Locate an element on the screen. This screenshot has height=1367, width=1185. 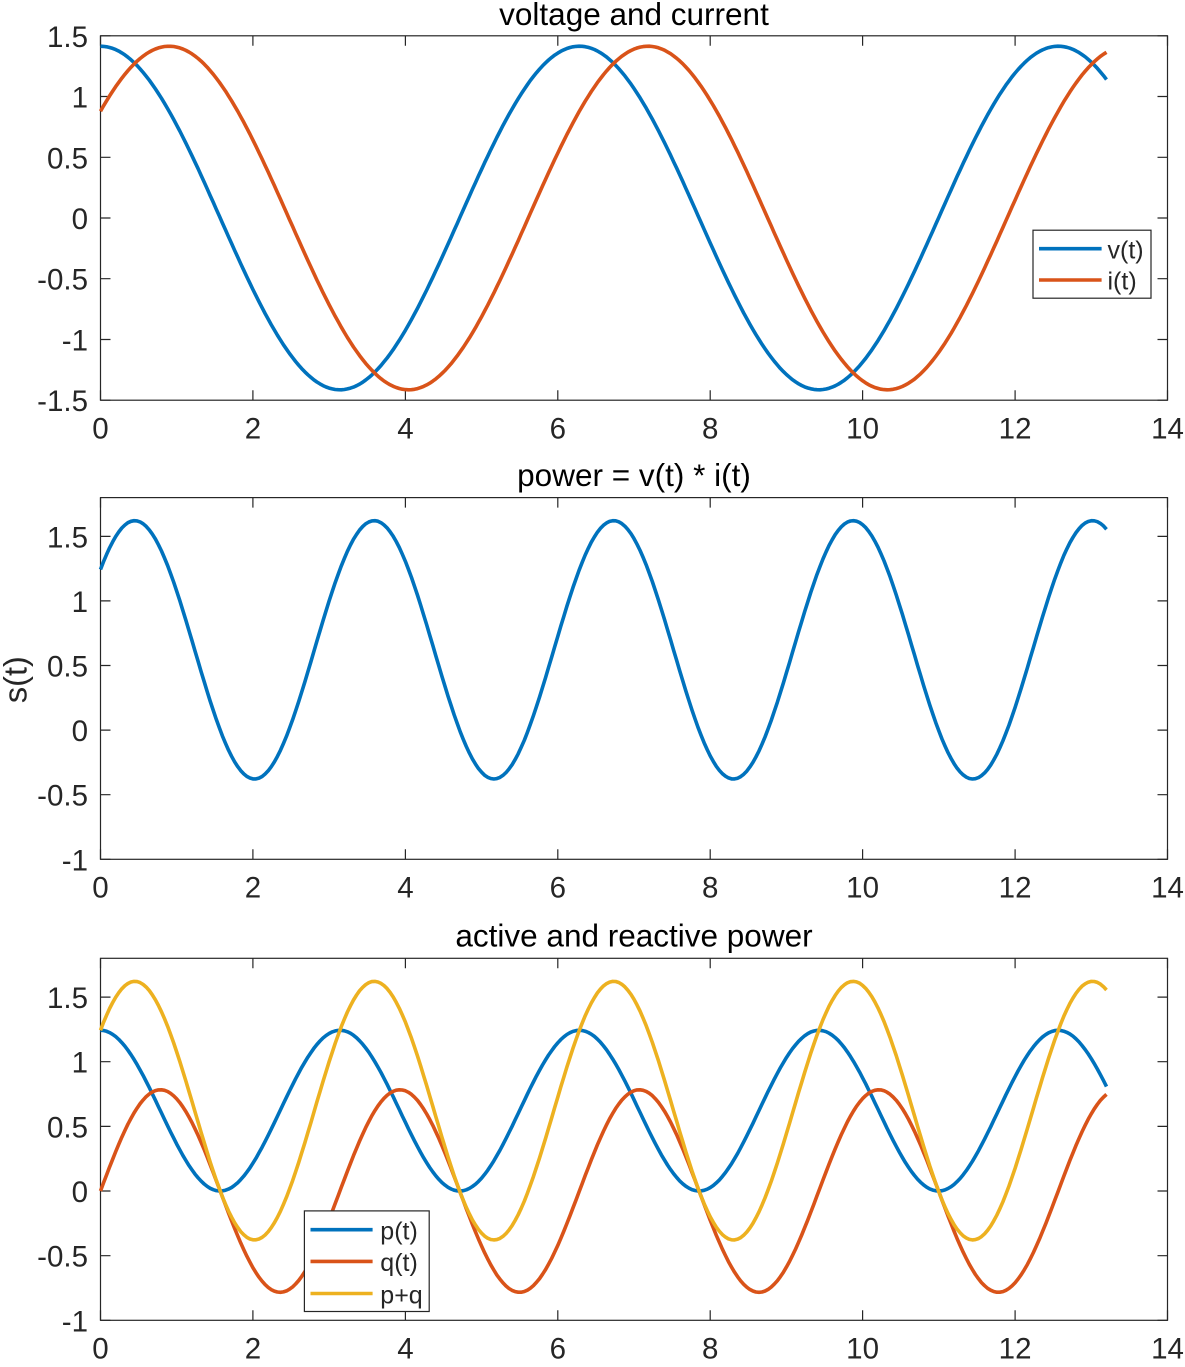
svg-text: p(t) is located at coordinates (399, 1232).